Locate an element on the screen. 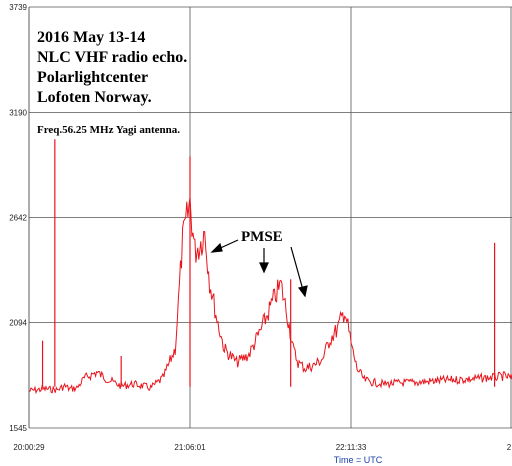  annotation-arrows is located at coordinates (259, 268).